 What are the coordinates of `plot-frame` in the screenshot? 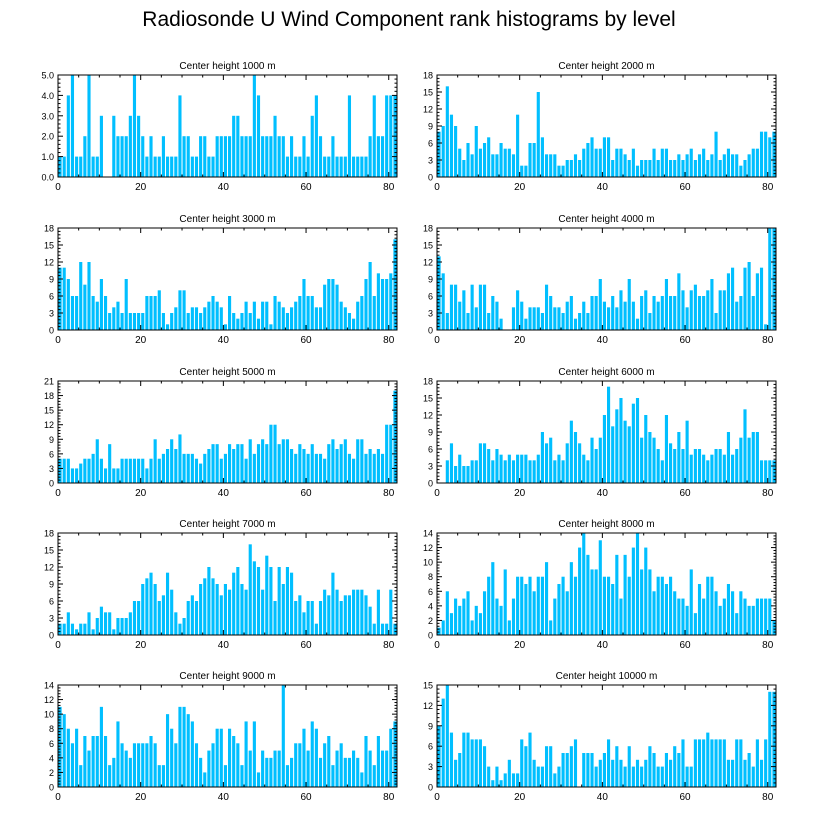 It's located at (227, 126).